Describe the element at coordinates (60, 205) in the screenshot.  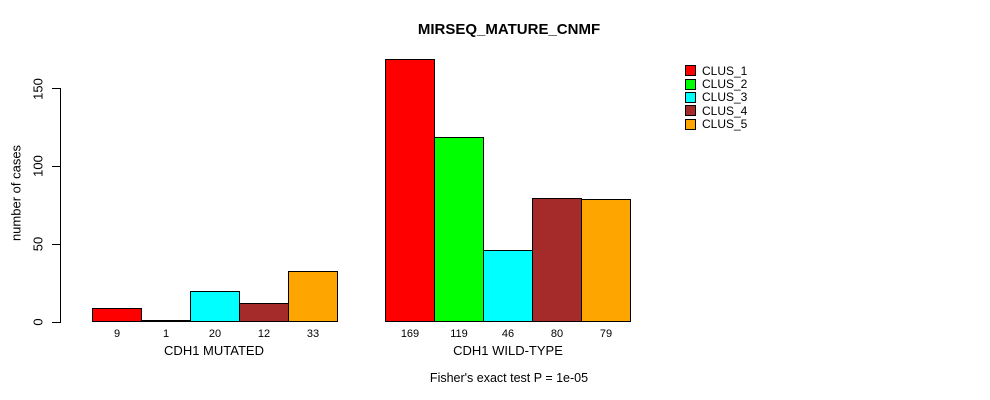
I see `y-axis-line` at that location.